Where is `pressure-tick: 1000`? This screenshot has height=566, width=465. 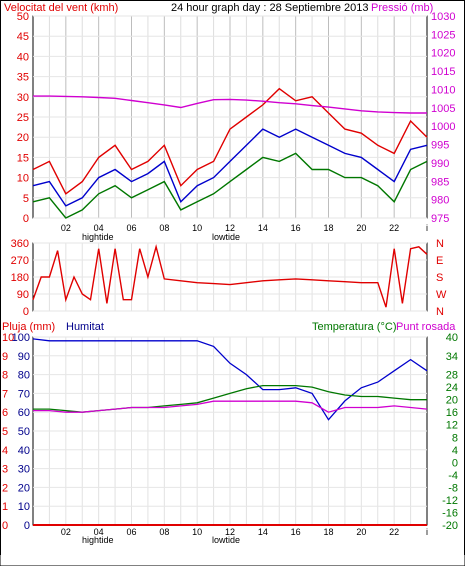
pressure-tick: 1000 is located at coordinates (443, 127).